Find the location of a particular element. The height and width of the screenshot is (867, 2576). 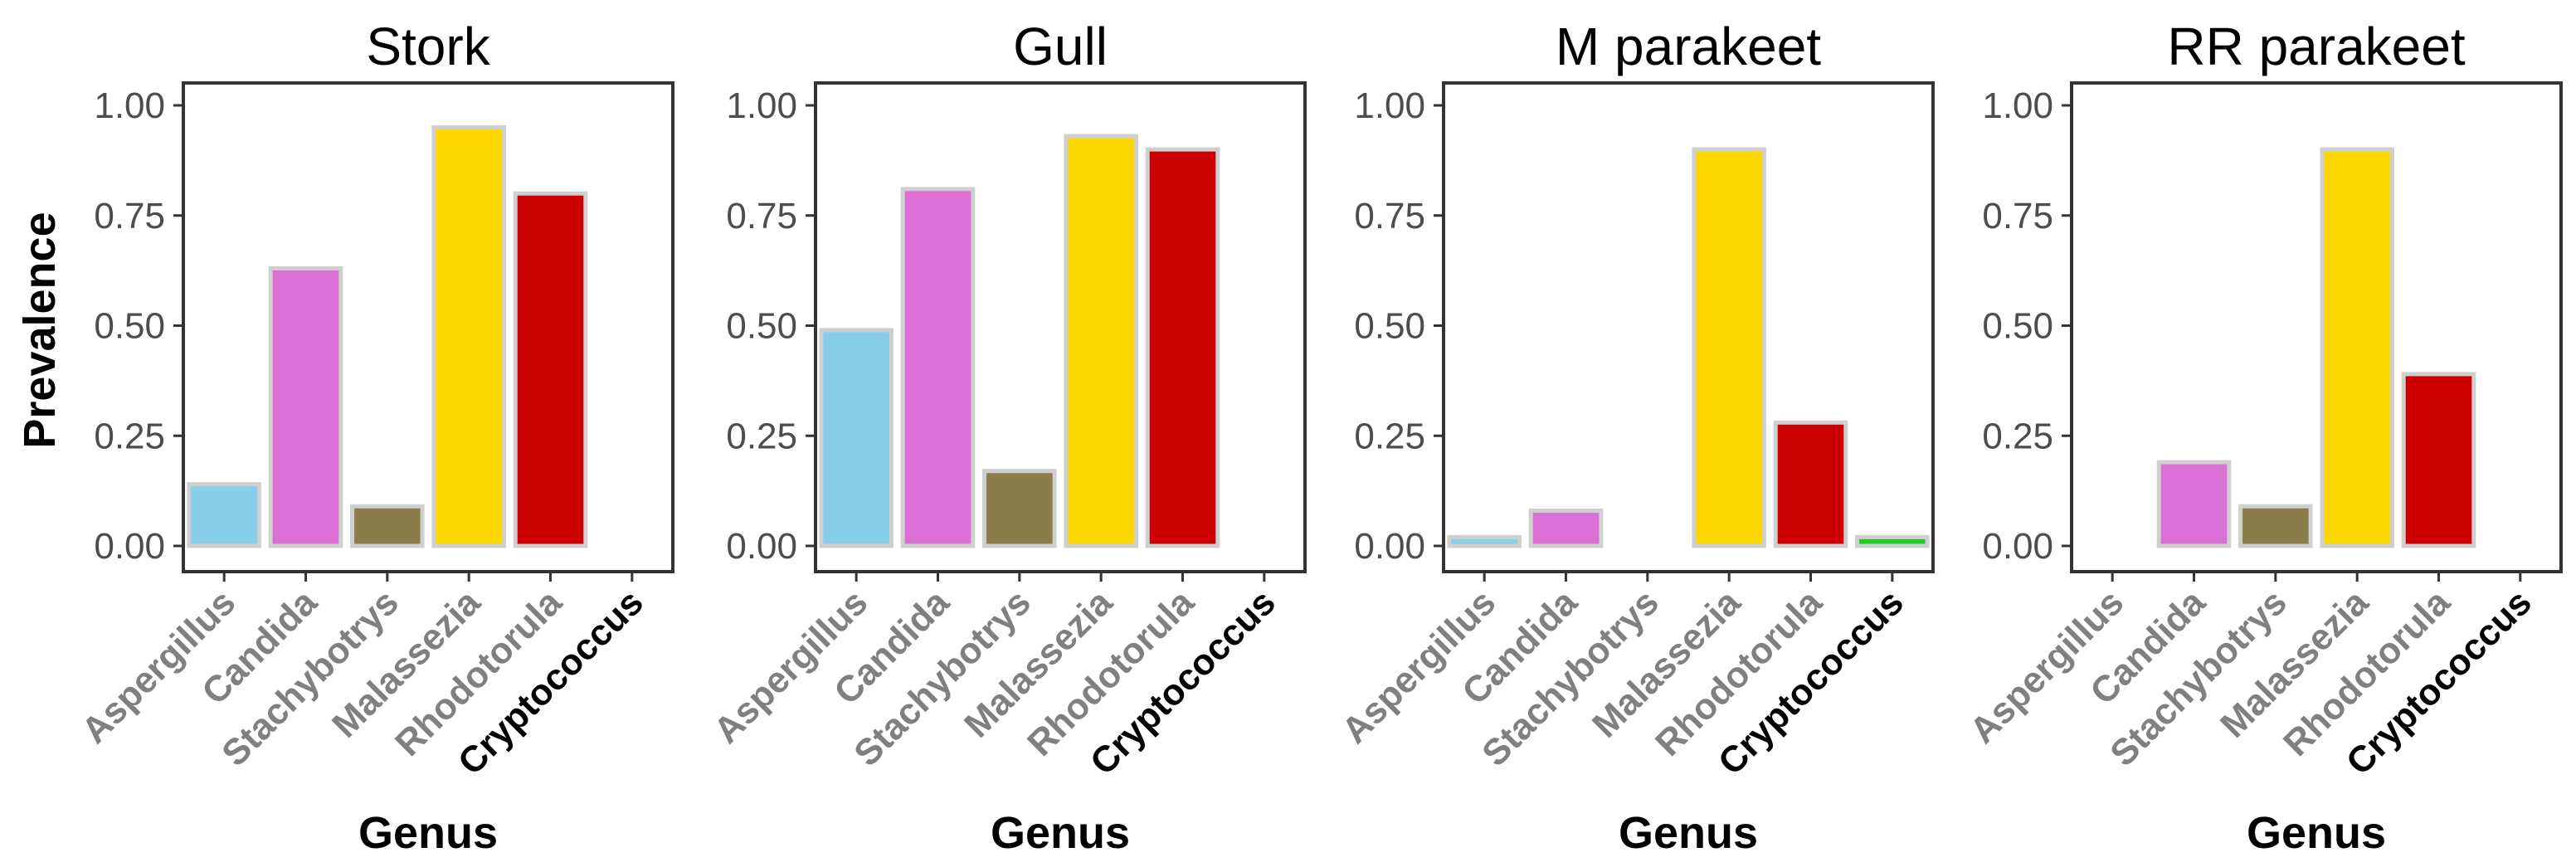

y-axis-title: Prevalence is located at coordinates (40, 330).